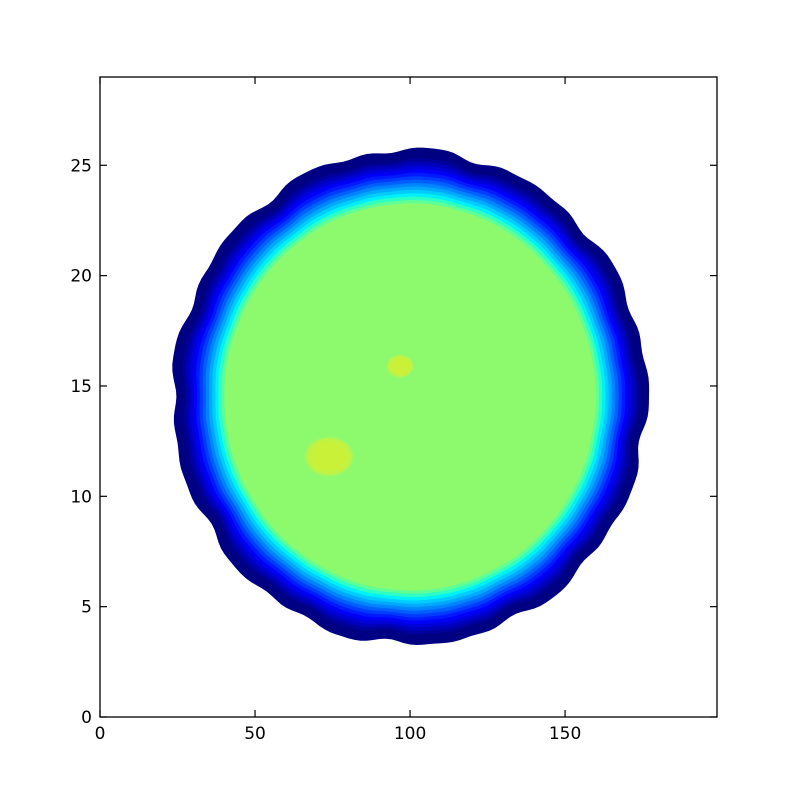 The height and width of the screenshot is (800, 800). What do you see at coordinates (86, 718) in the screenshot?
I see `y-tick-label: 0` at bounding box center [86, 718].